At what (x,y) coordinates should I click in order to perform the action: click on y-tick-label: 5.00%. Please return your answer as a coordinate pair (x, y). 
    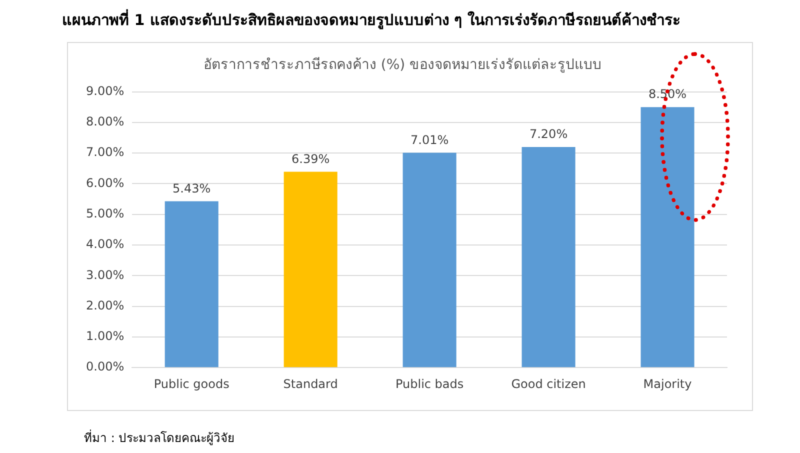
    Looking at the image, I should click on (105, 213).